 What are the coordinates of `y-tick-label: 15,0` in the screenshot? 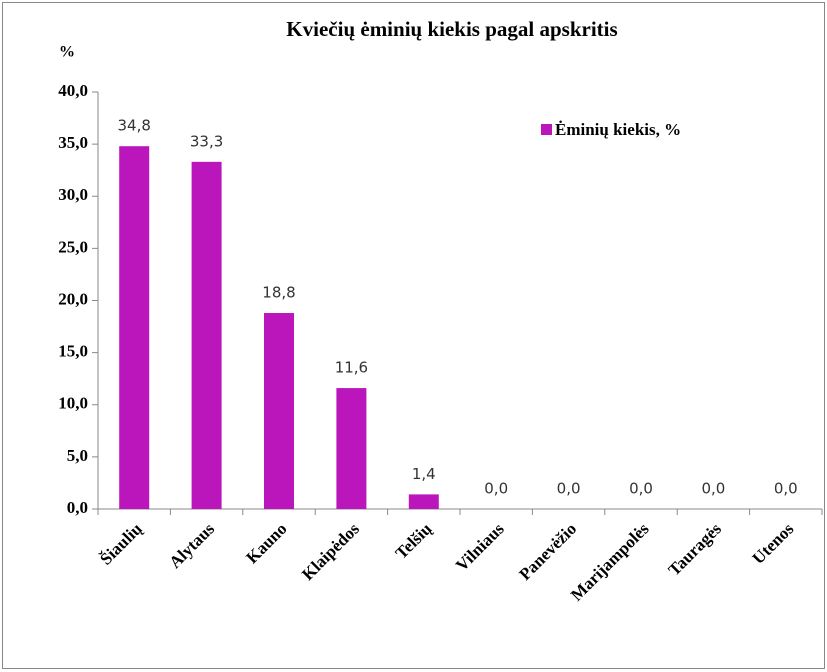 It's located at (73, 351).